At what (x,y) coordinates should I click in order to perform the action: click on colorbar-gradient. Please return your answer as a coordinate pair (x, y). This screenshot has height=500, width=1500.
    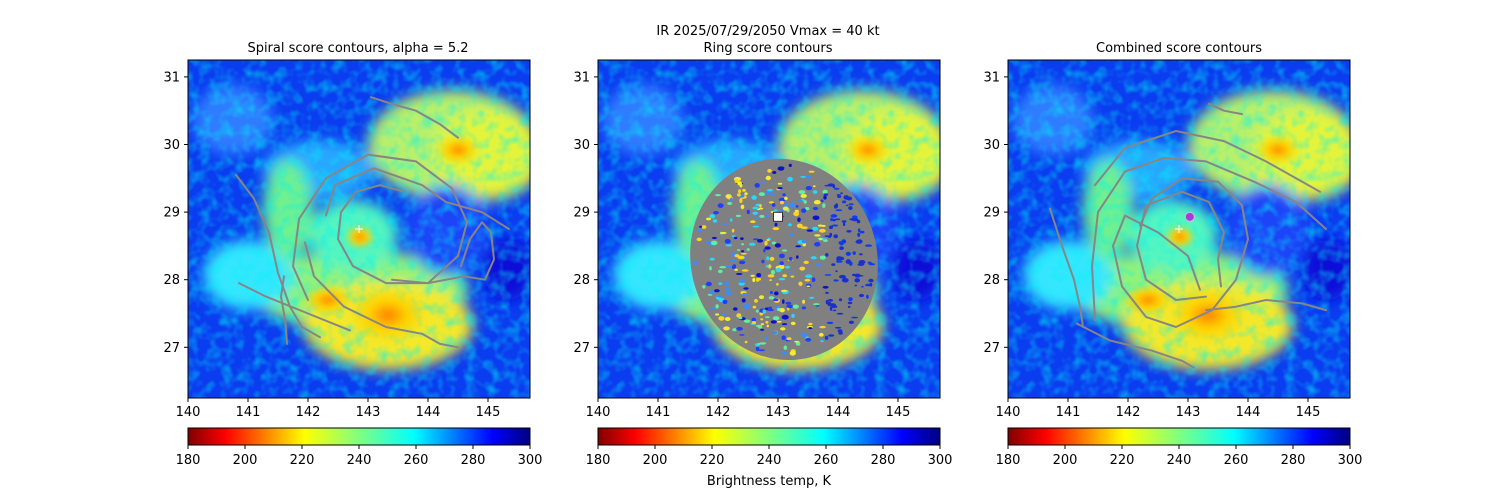
    Looking at the image, I should click on (359, 436).